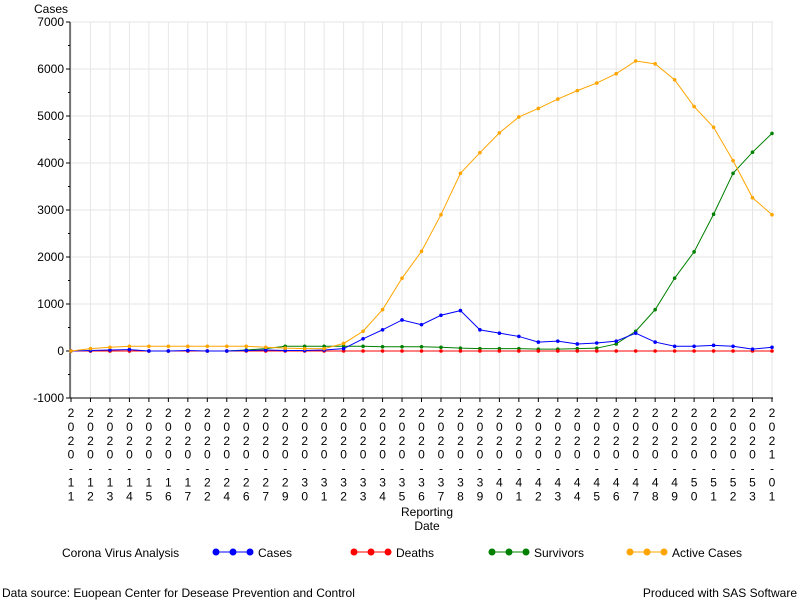  What do you see at coordinates (343, 454) in the screenshot?
I see `x-tick-label: 2 0 2 0 -3 2` at bounding box center [343, 454].